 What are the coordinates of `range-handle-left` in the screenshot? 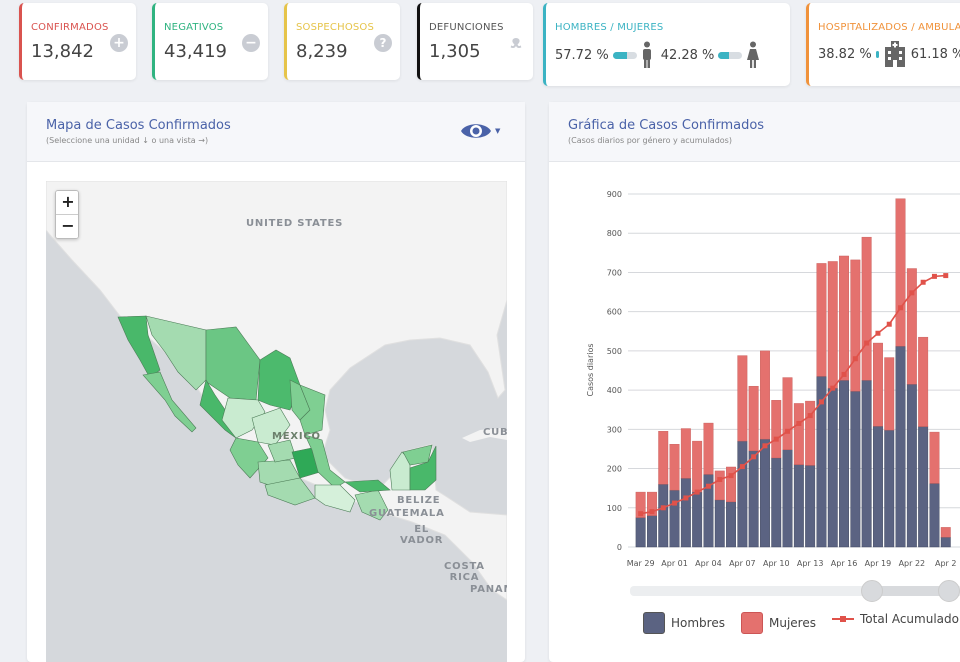 It's located at (872, 591).